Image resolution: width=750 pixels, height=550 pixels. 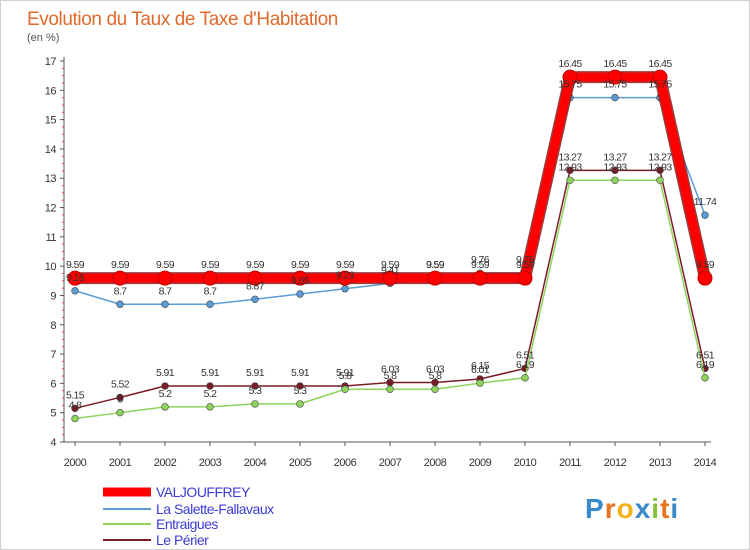 What do you see at coordinates (626, 508) in the screenshot?
I see `logo-letter: o` at bounding box center [626, 508].